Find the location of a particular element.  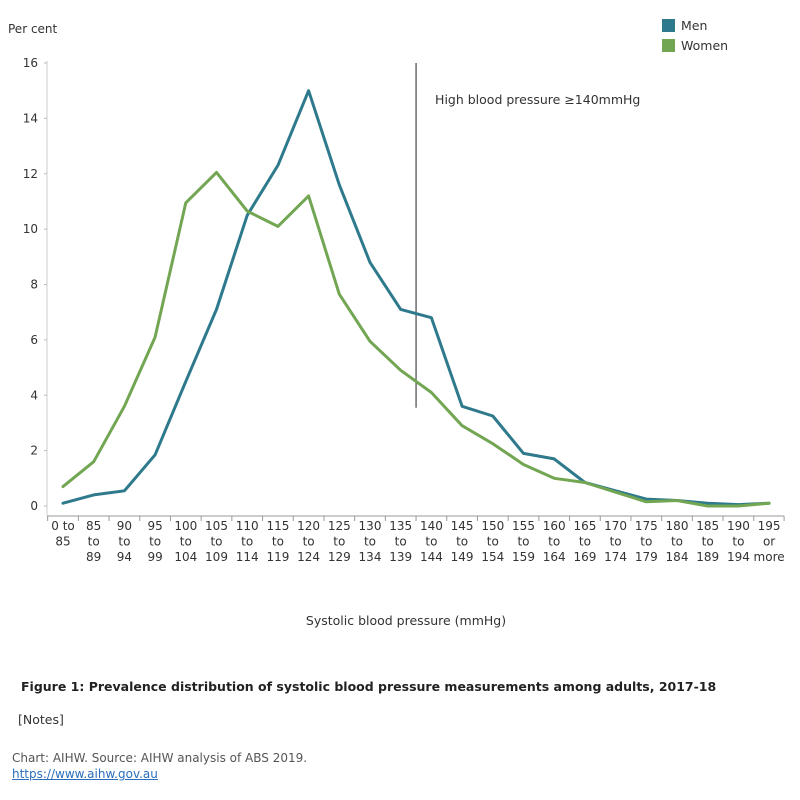

x-tick-label: 145 to 149 is located at coordinates (462, 541).